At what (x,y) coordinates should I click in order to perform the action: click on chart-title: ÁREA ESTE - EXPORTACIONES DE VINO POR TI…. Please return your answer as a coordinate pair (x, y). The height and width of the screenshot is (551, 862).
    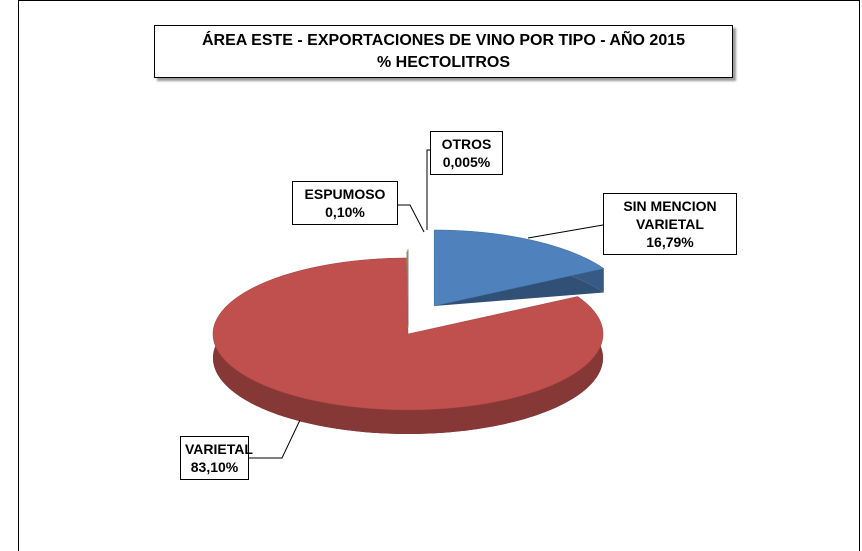
    Looking at the image, I should click on (443, 40).